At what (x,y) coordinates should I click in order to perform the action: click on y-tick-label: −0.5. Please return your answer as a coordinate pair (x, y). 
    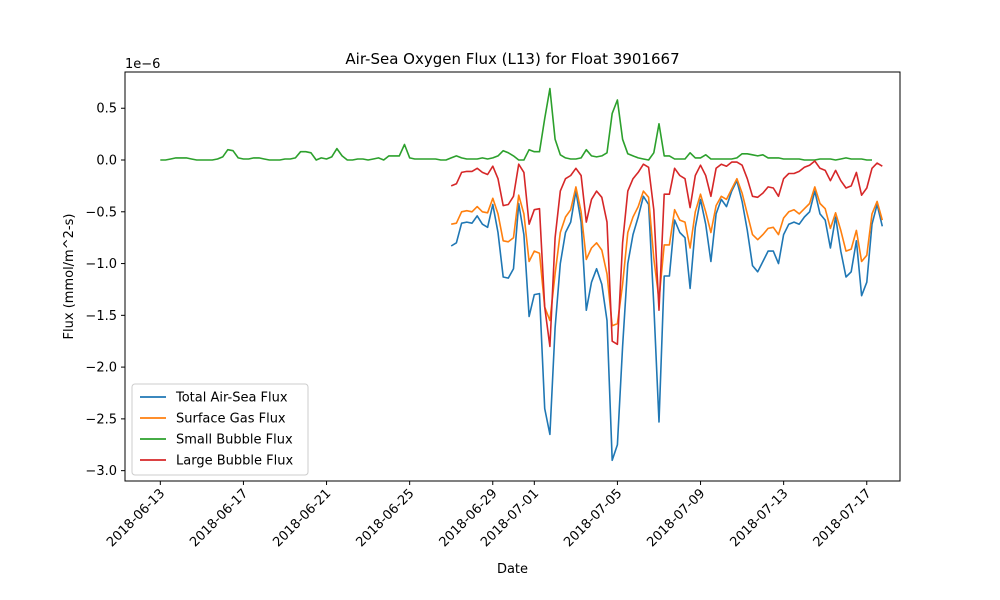
    Looking at the image, I should click on (101, 212).